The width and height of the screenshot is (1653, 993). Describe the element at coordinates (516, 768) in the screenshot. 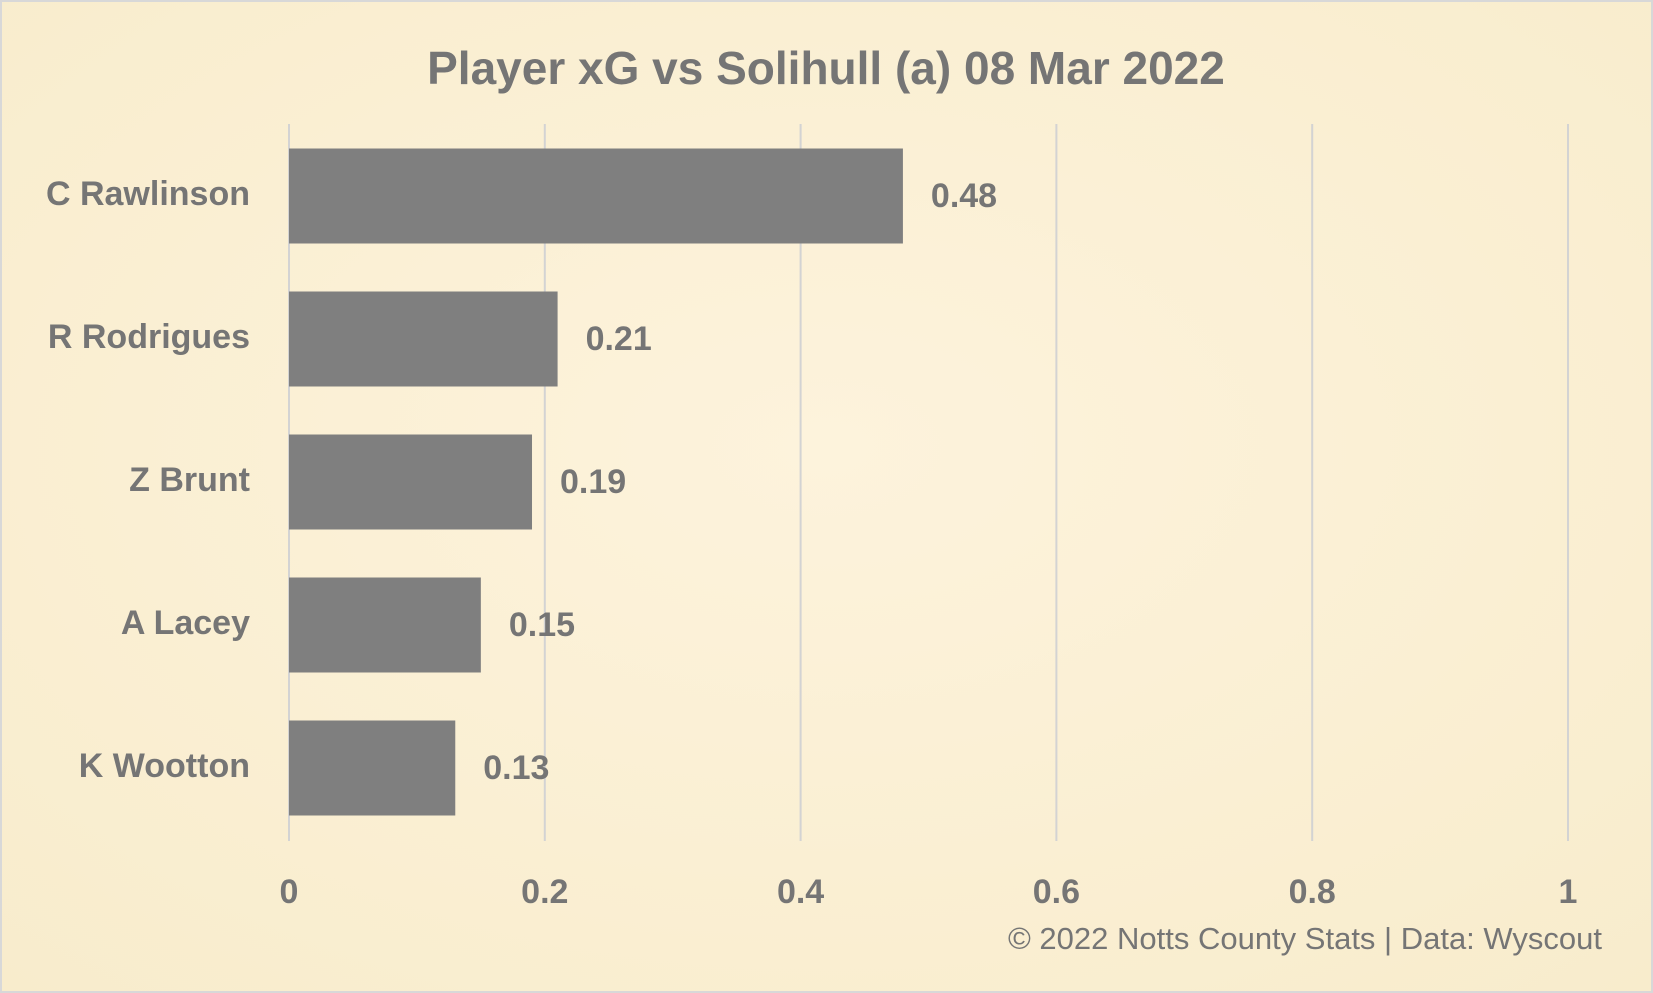

I see `data-label: 0.13` at that location.